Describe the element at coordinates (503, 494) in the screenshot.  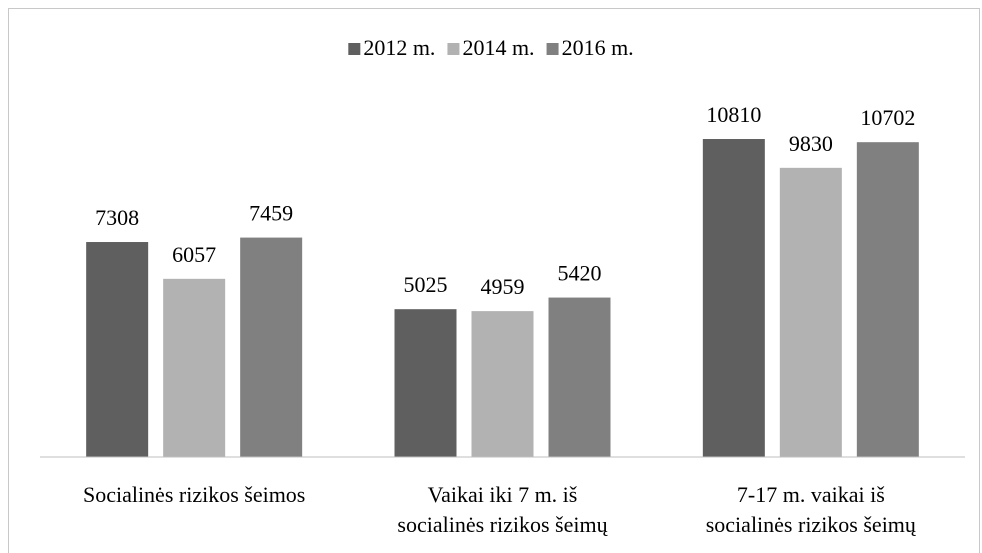
I see `x-tick-label: Vaikai iki 7 m. iš` at that location.